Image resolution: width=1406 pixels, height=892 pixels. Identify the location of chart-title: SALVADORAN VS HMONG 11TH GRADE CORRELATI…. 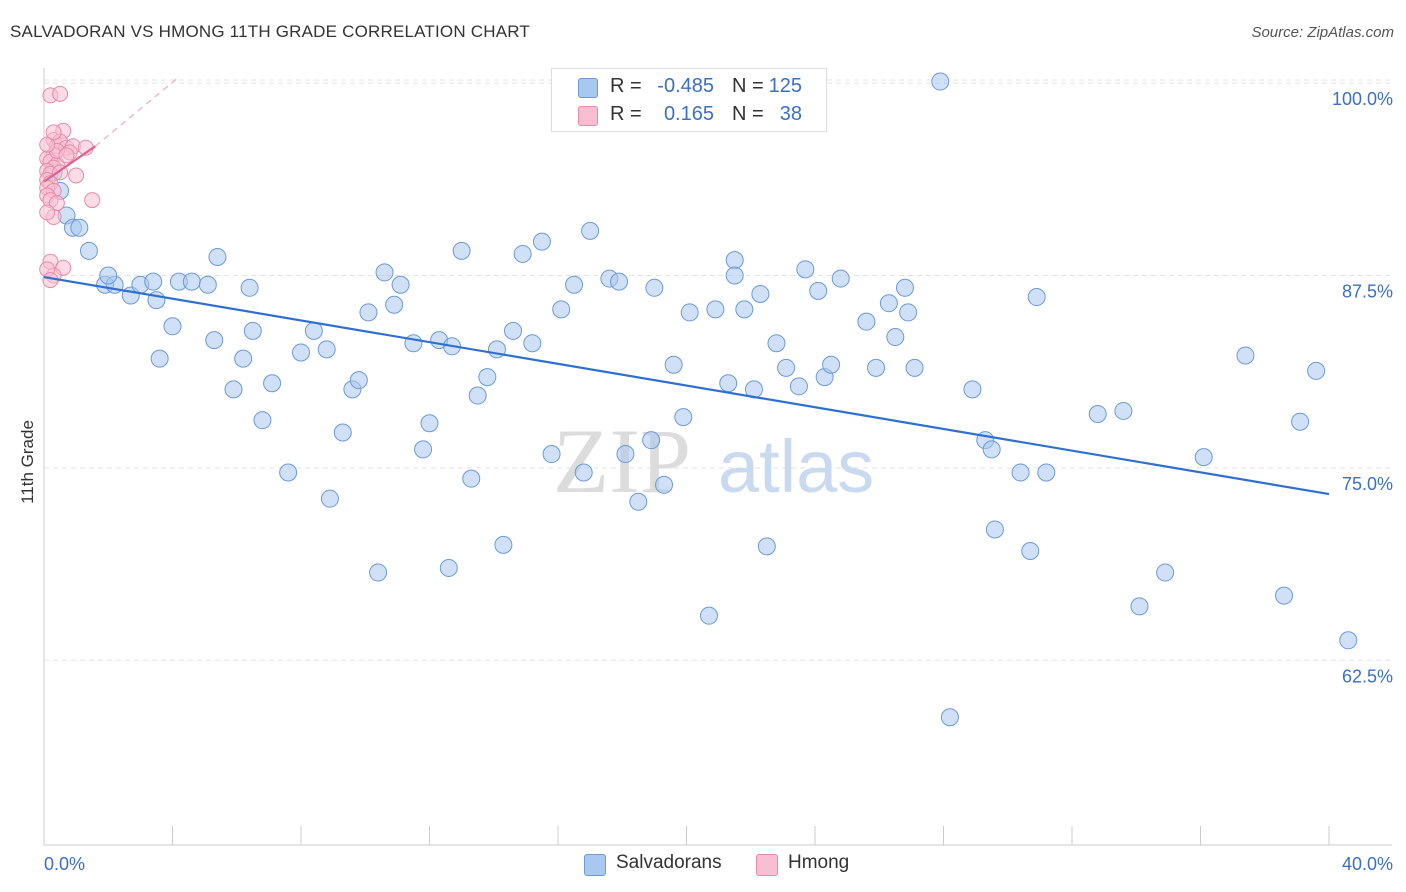
(270, 31).